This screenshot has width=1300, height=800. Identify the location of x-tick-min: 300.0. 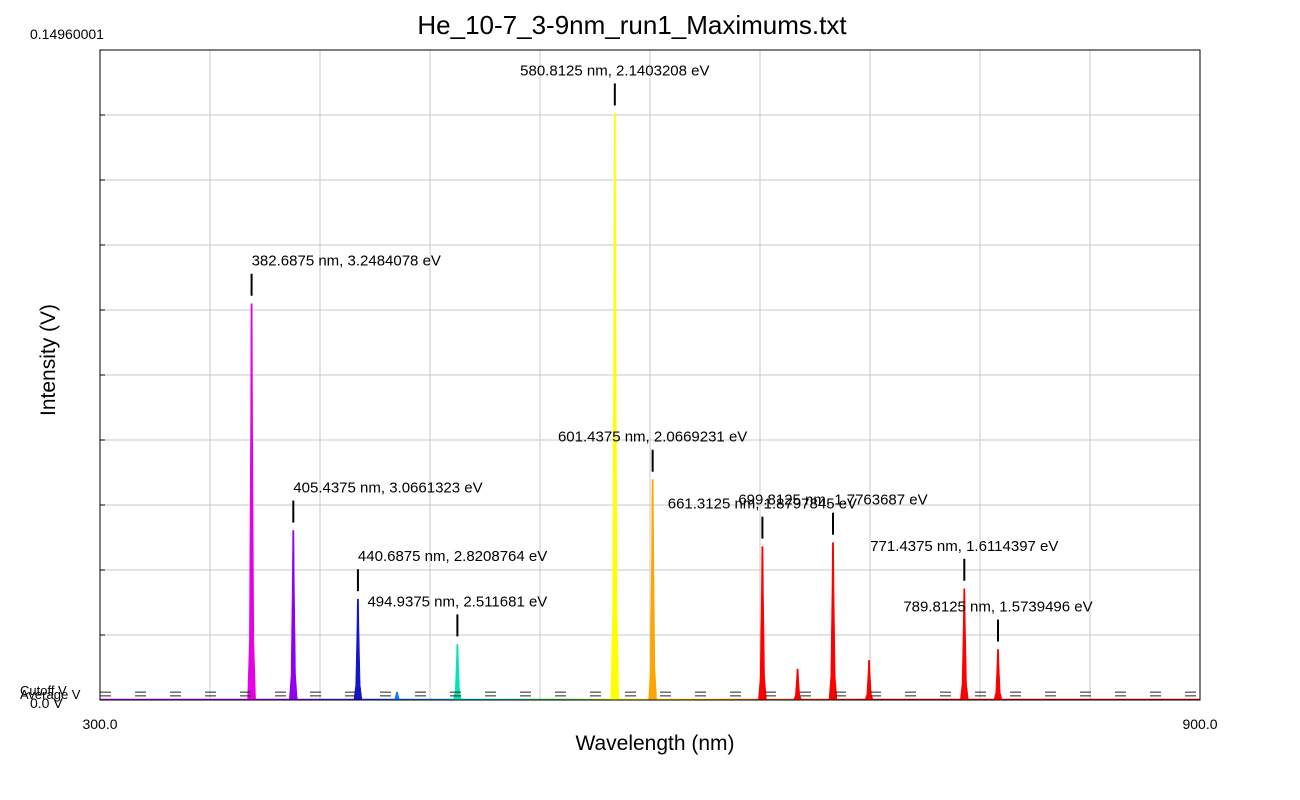
(99, 724).